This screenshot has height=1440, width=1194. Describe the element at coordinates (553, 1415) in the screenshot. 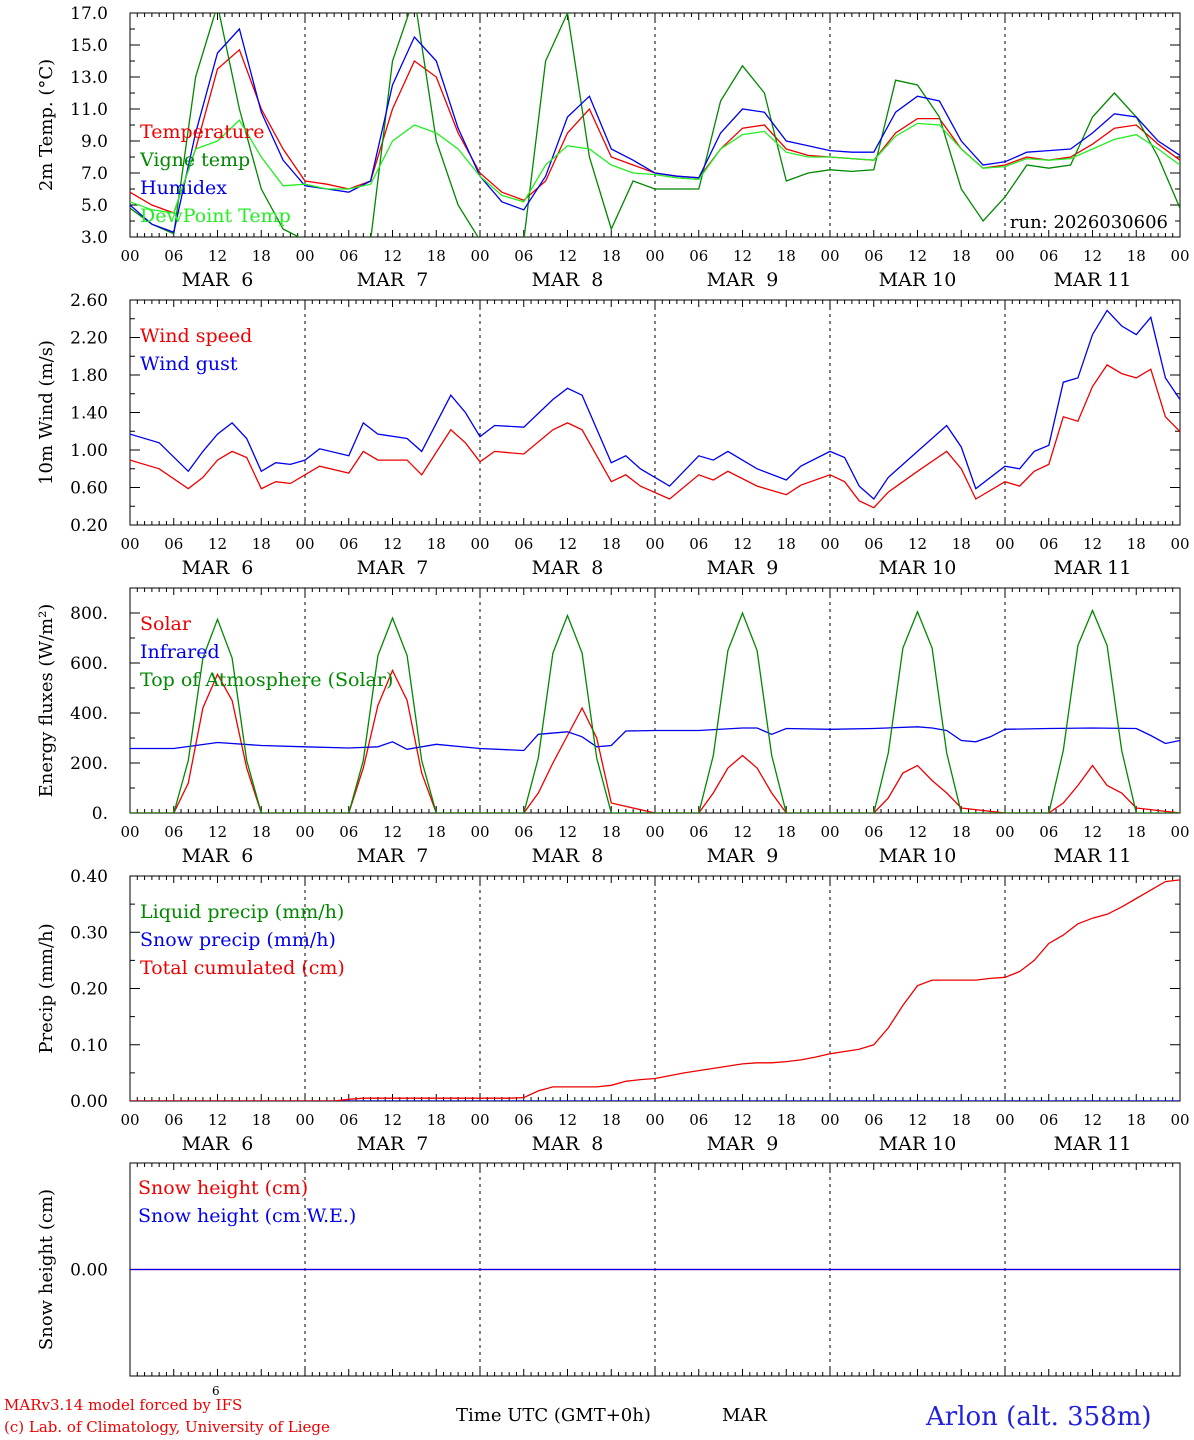

I see `x-axis-title: Time UTC (GMT+0h)` at that location.